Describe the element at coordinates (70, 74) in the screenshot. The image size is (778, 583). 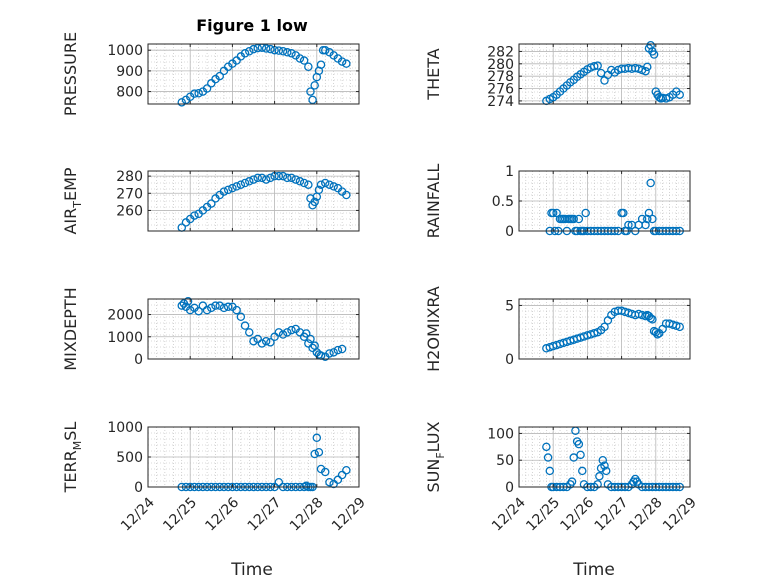
I see `y-axis-label-0: PRESSURE` at that location.